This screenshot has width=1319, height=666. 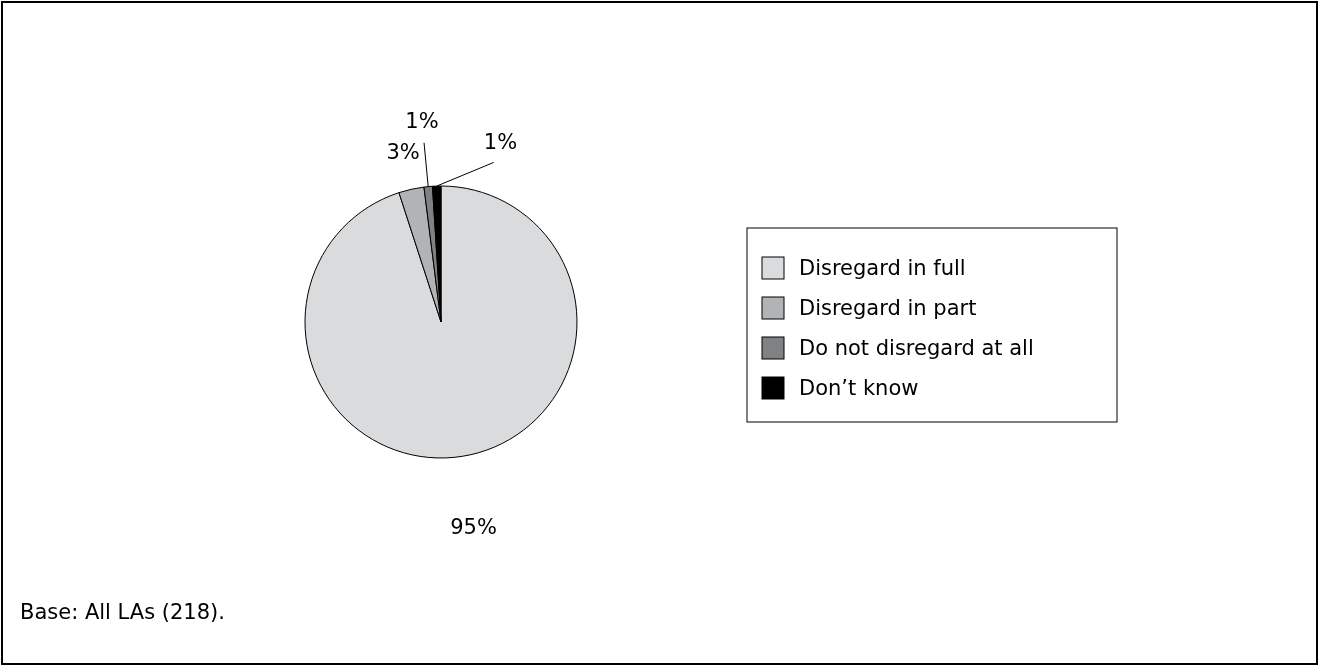 I want to click on text: Base: All LAs (218)., so click(x=122, y=612).